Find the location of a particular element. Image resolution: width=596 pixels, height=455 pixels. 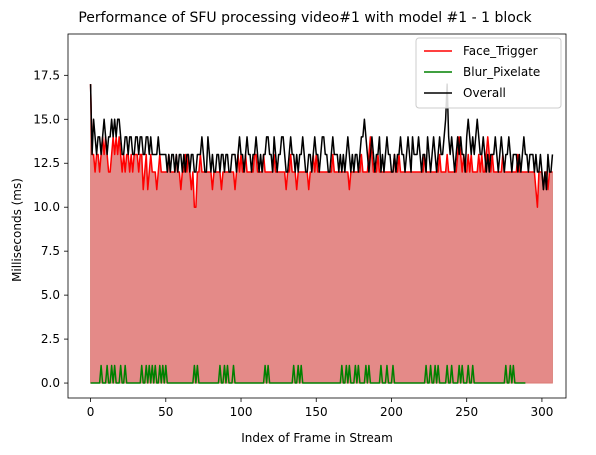

x-tick-label: 250 is located at coordinates (466, 412).